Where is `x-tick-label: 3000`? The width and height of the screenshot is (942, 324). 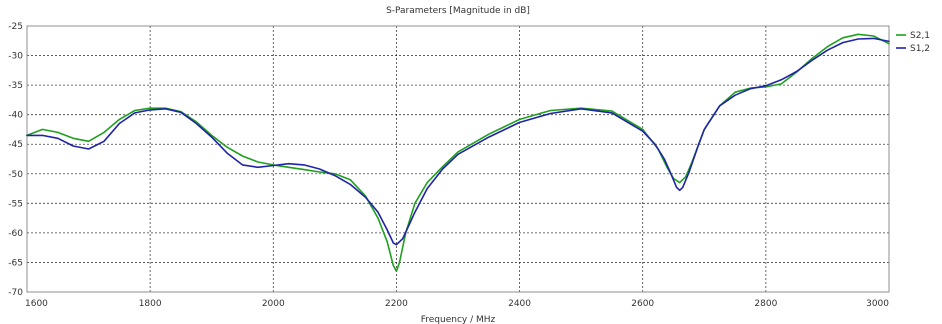
x-tick-label: 3000 is located at coordinates (877, 304).